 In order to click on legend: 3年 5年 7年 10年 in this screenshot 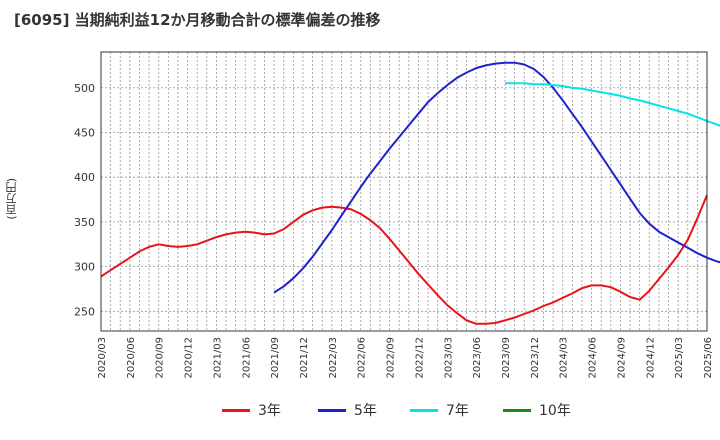, I will do `click(360, 415)`.